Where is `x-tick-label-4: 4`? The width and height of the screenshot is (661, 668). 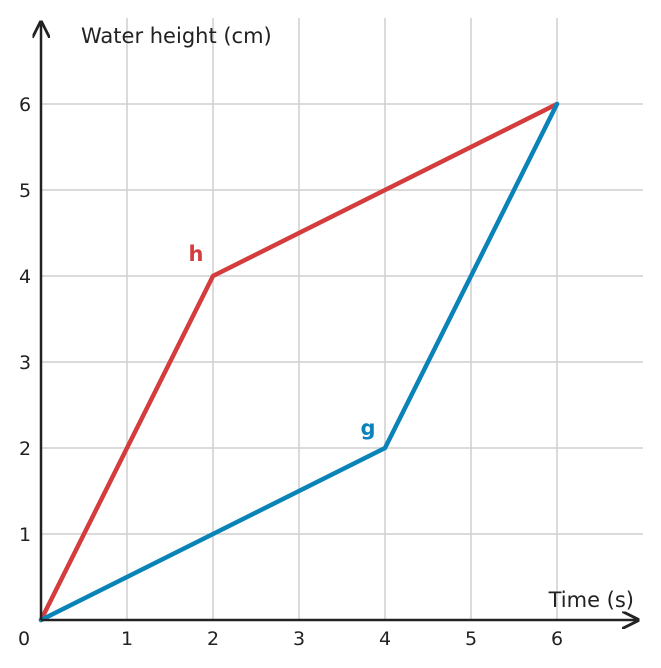
x-tick-label-4: 4 is located at coordinates (385, 639).